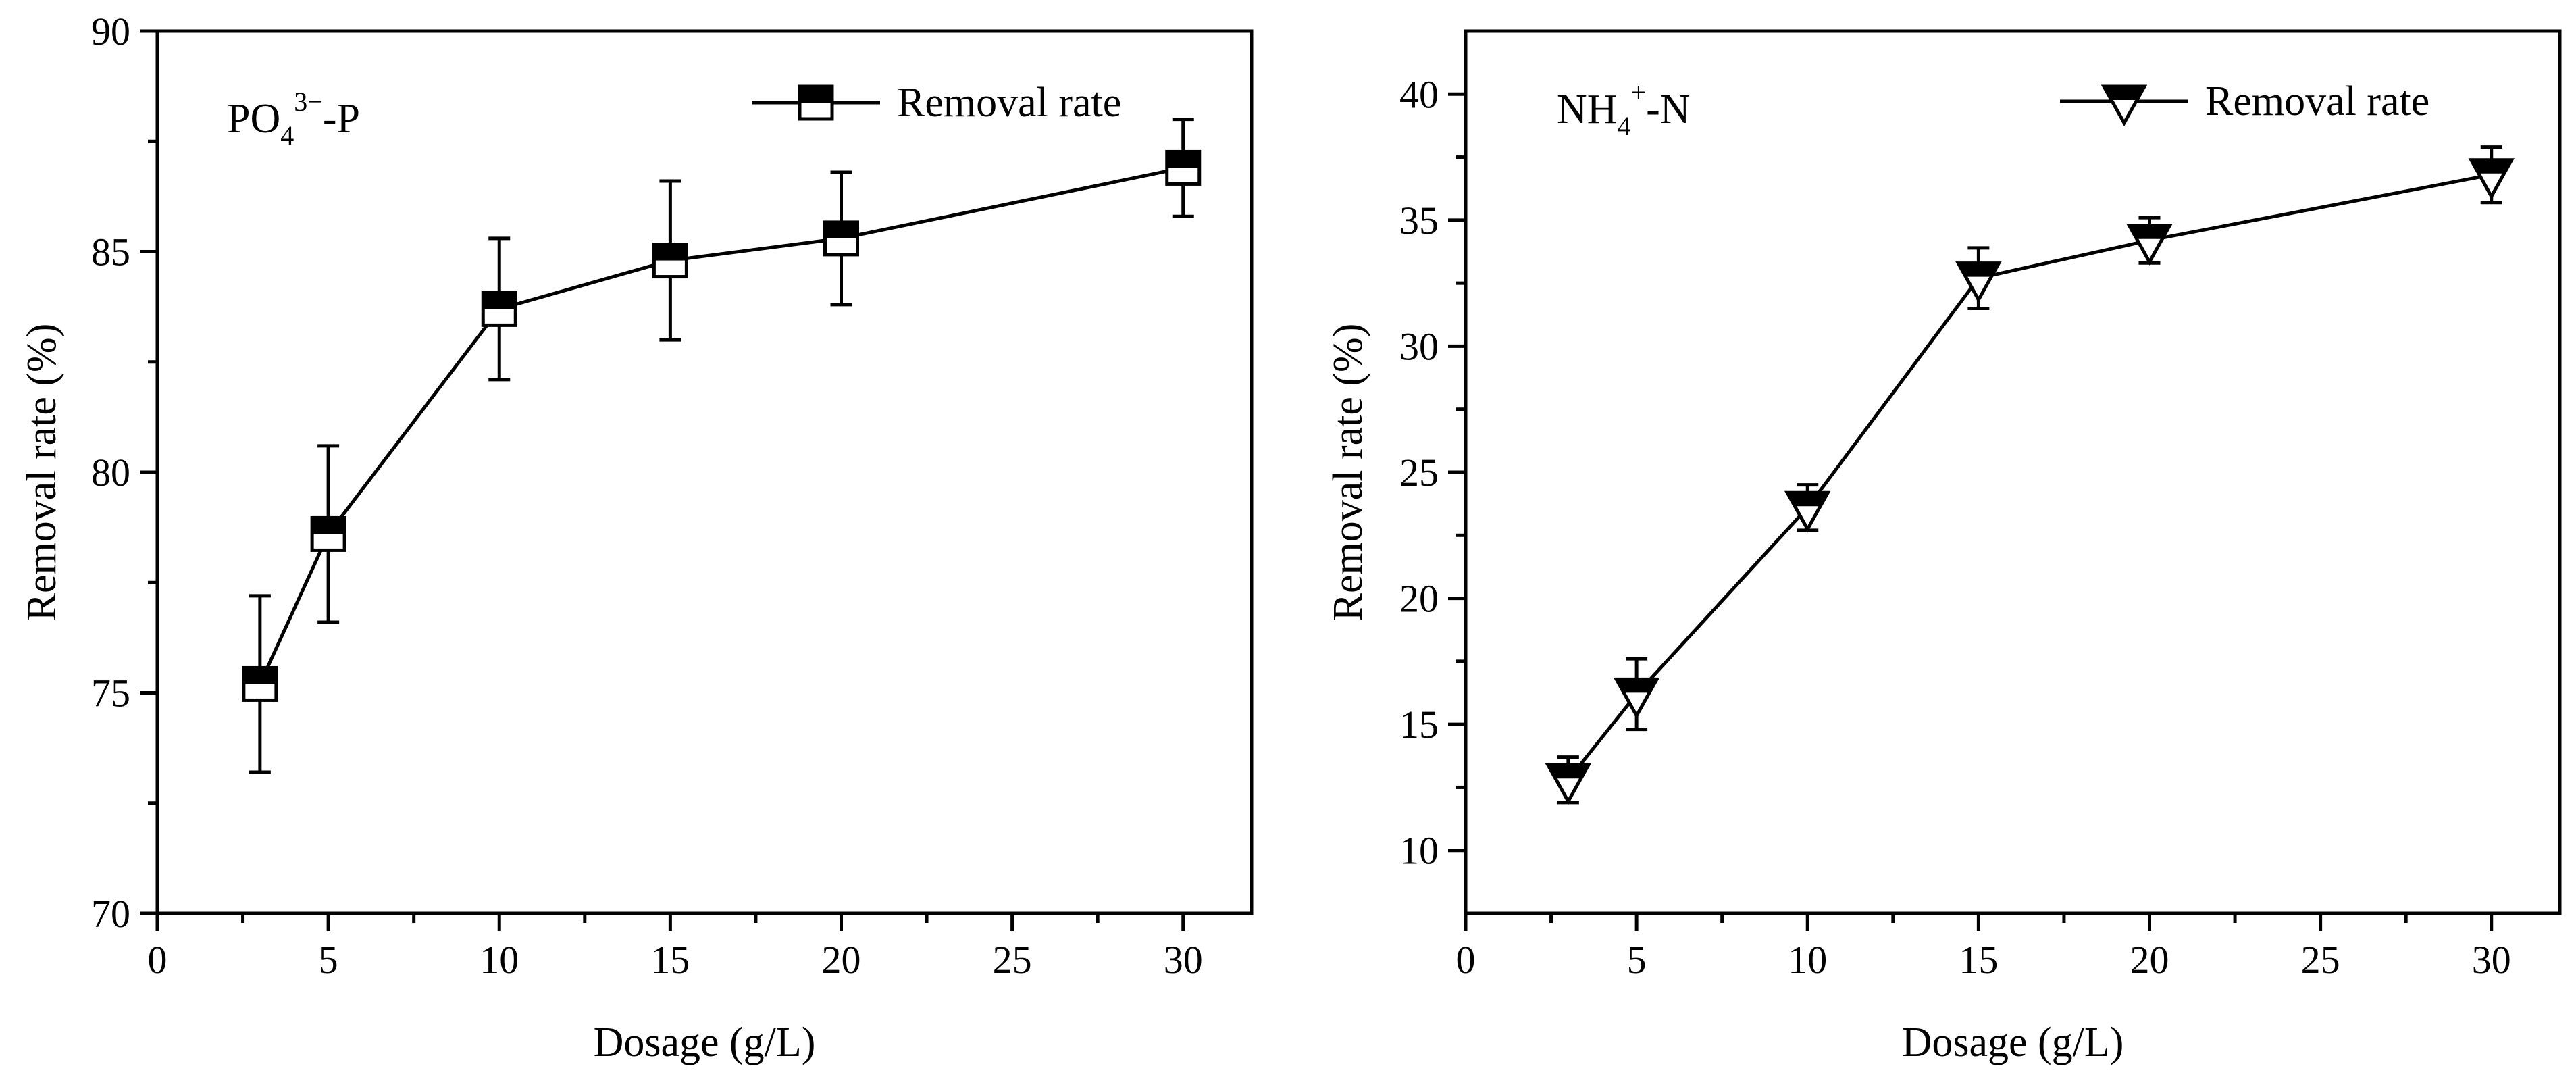  I want to click on y-tick-label: 40, so click(1419, 94).